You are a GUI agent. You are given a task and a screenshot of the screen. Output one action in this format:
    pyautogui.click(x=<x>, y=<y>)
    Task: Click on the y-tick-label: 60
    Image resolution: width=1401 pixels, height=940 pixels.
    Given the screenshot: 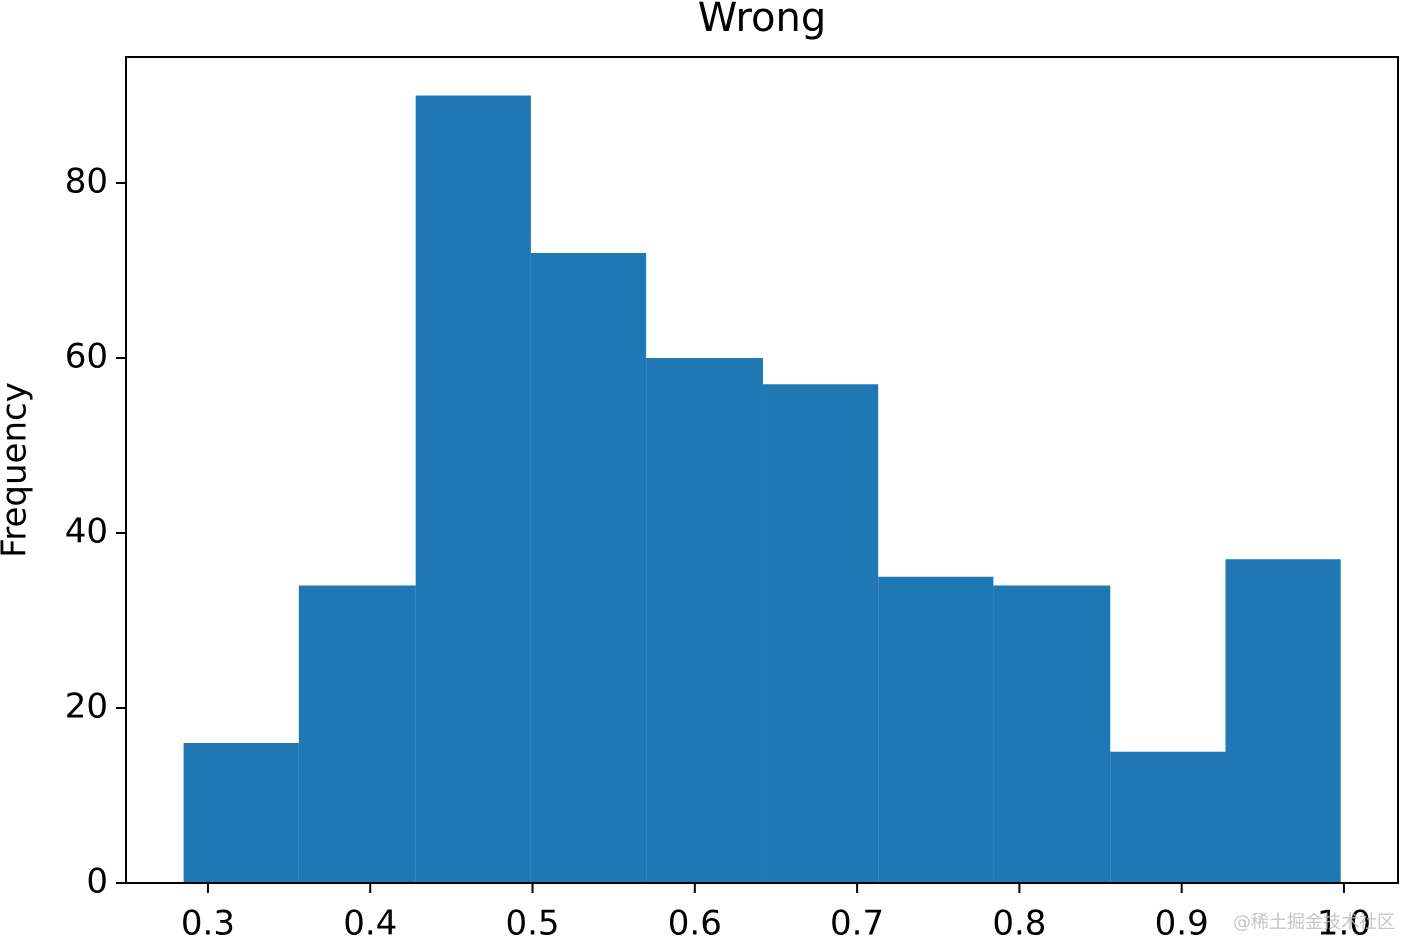 What is the action you would take?
    pyautogui.click(x=86, y=357)
    